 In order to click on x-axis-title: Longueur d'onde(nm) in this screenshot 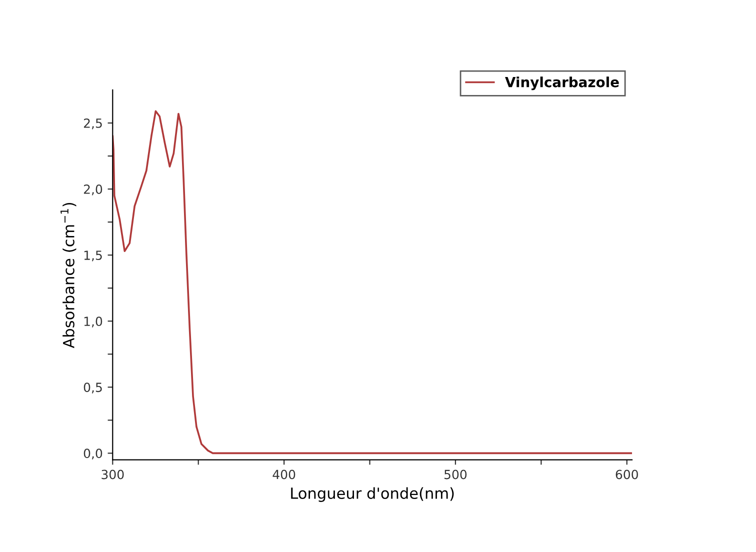, I will do `click(372, 494)`.